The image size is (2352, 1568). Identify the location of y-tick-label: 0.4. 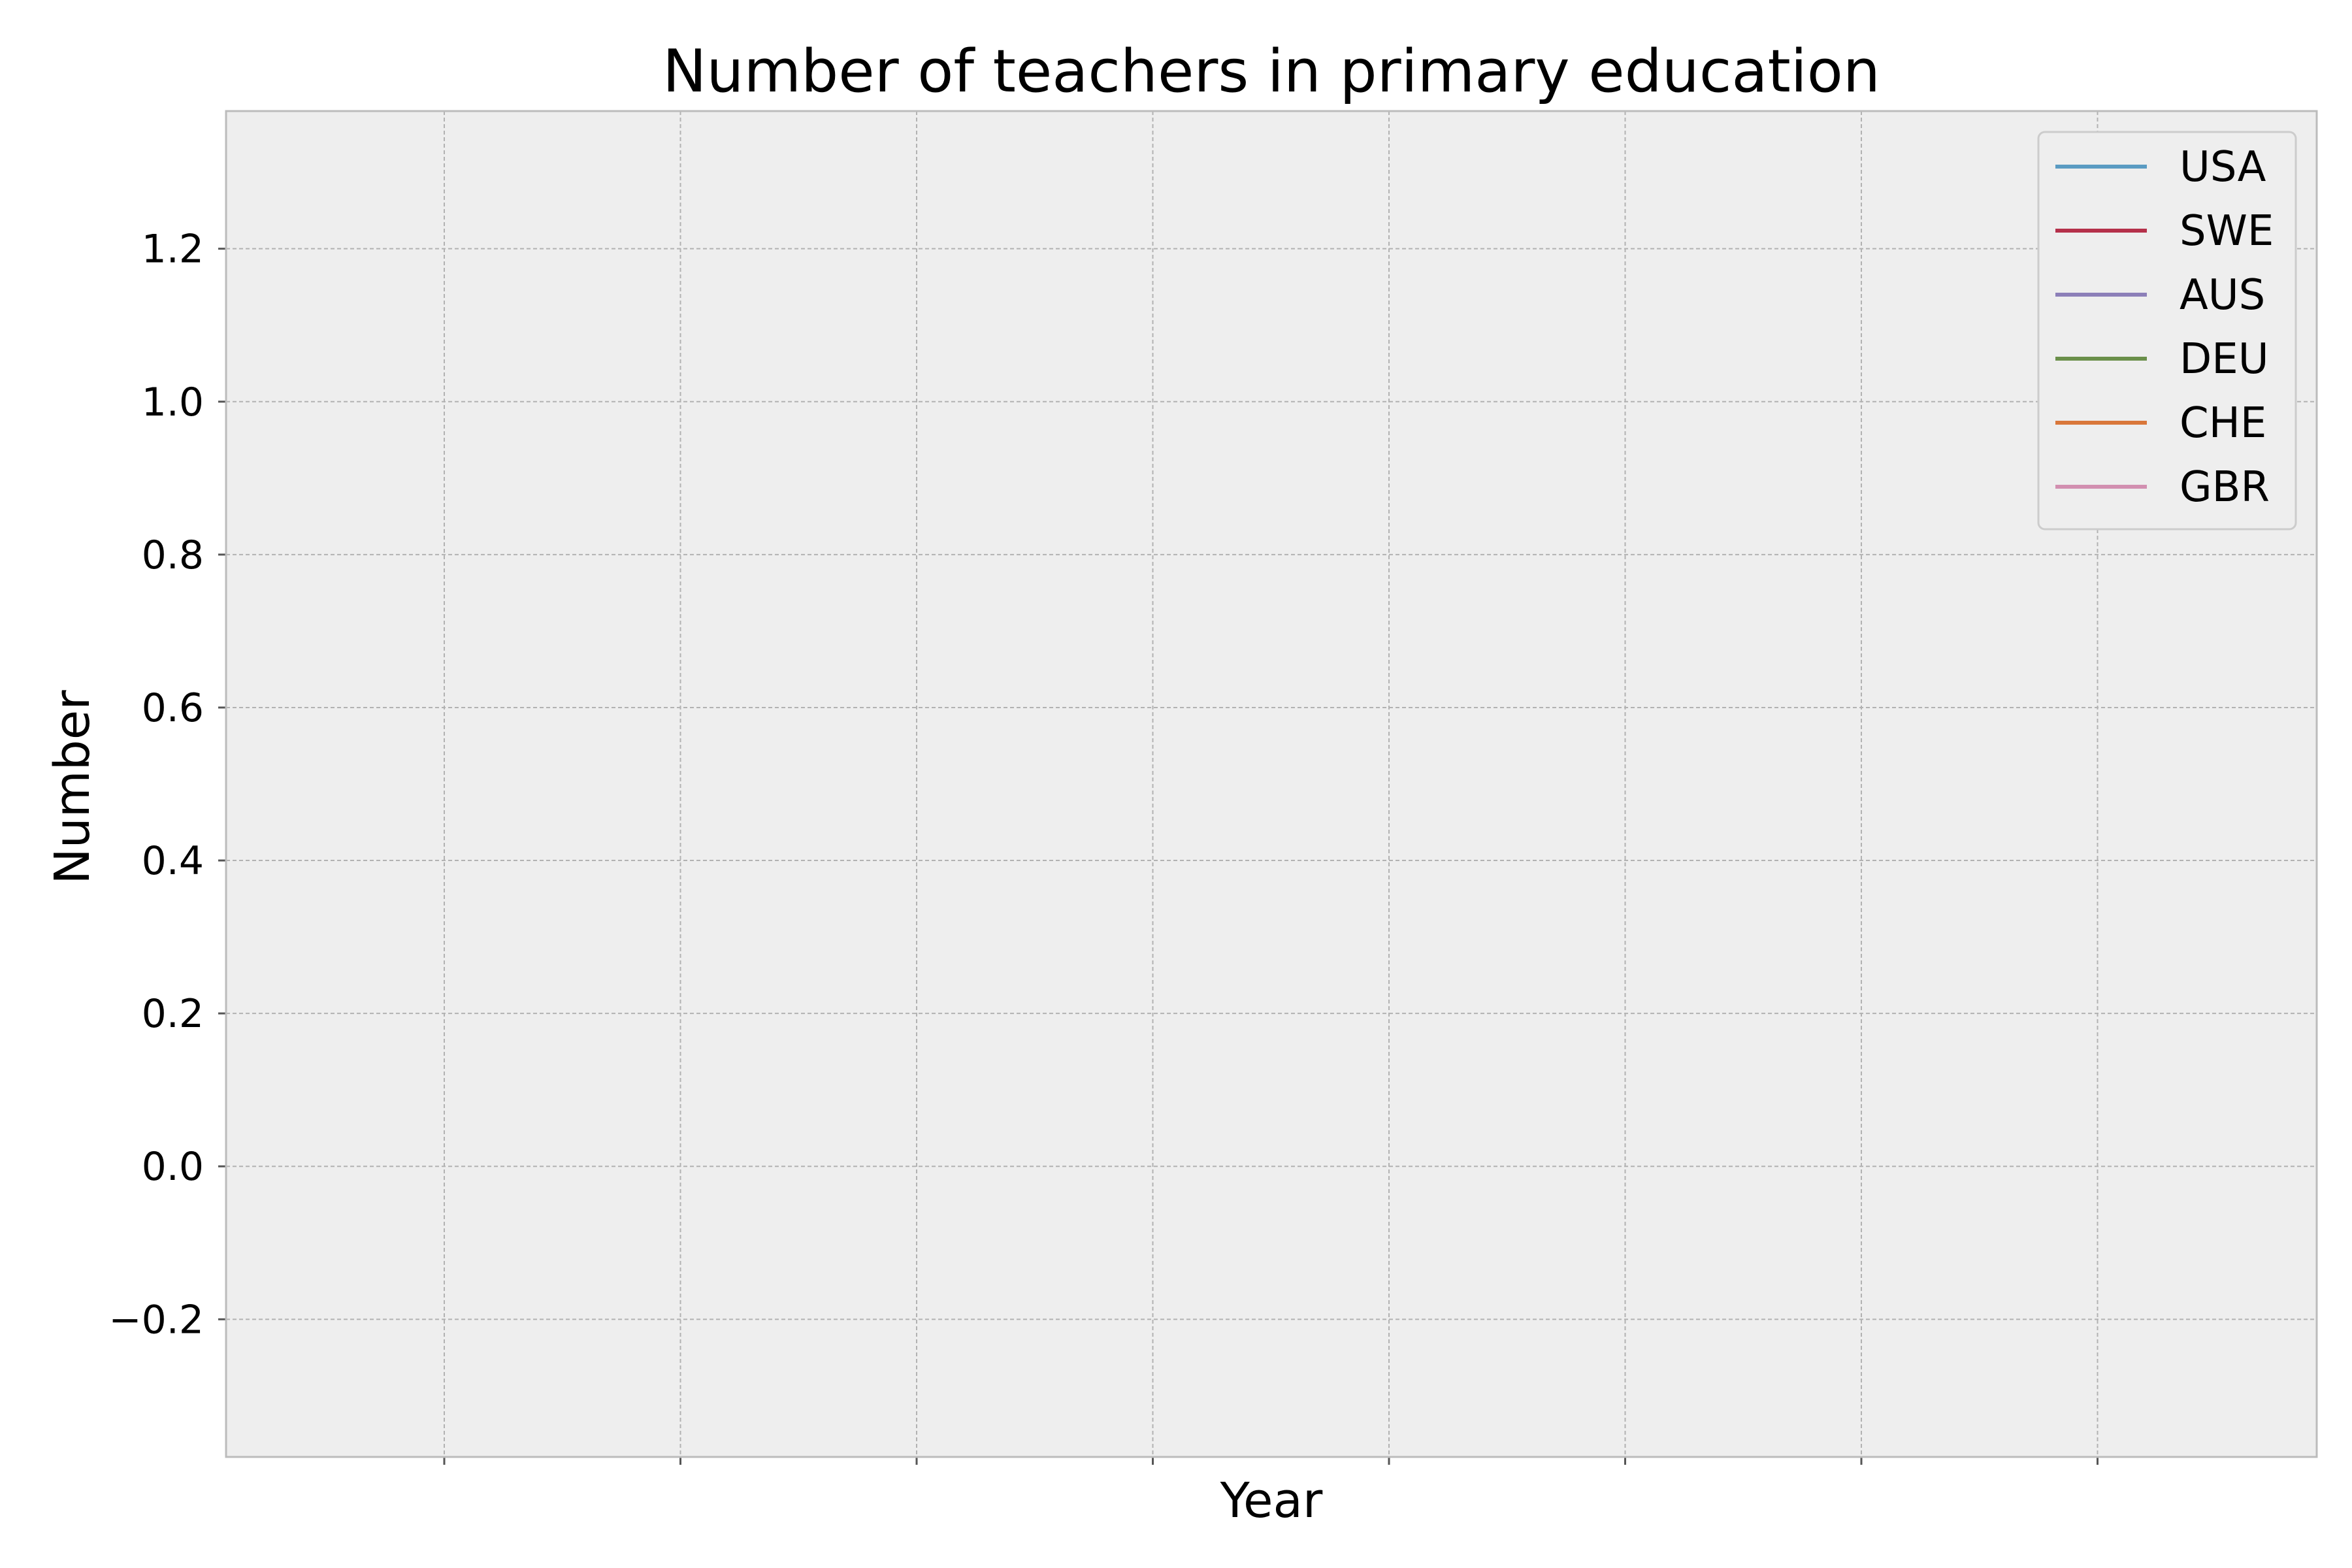
(173, 861).